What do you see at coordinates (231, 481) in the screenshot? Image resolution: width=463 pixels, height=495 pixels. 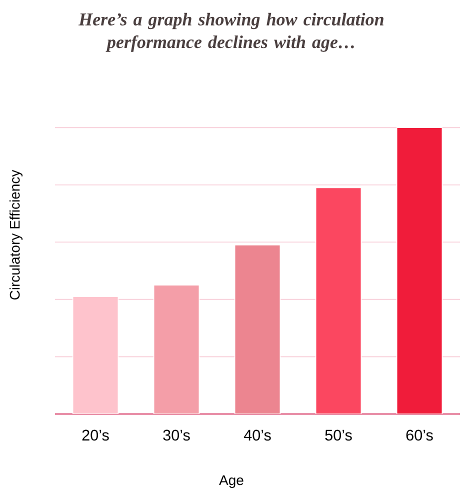 I see `x-axis-title: Age` at bounding box center [231, 481].